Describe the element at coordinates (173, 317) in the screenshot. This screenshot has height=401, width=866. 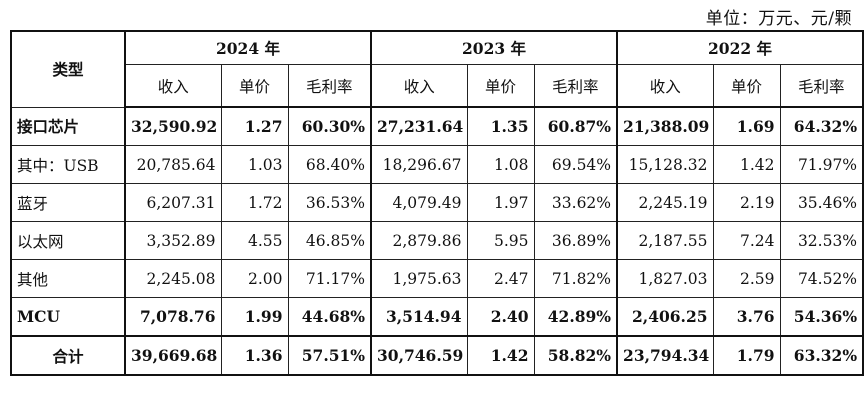
I see `table-cell: 7,078.76` at that location.